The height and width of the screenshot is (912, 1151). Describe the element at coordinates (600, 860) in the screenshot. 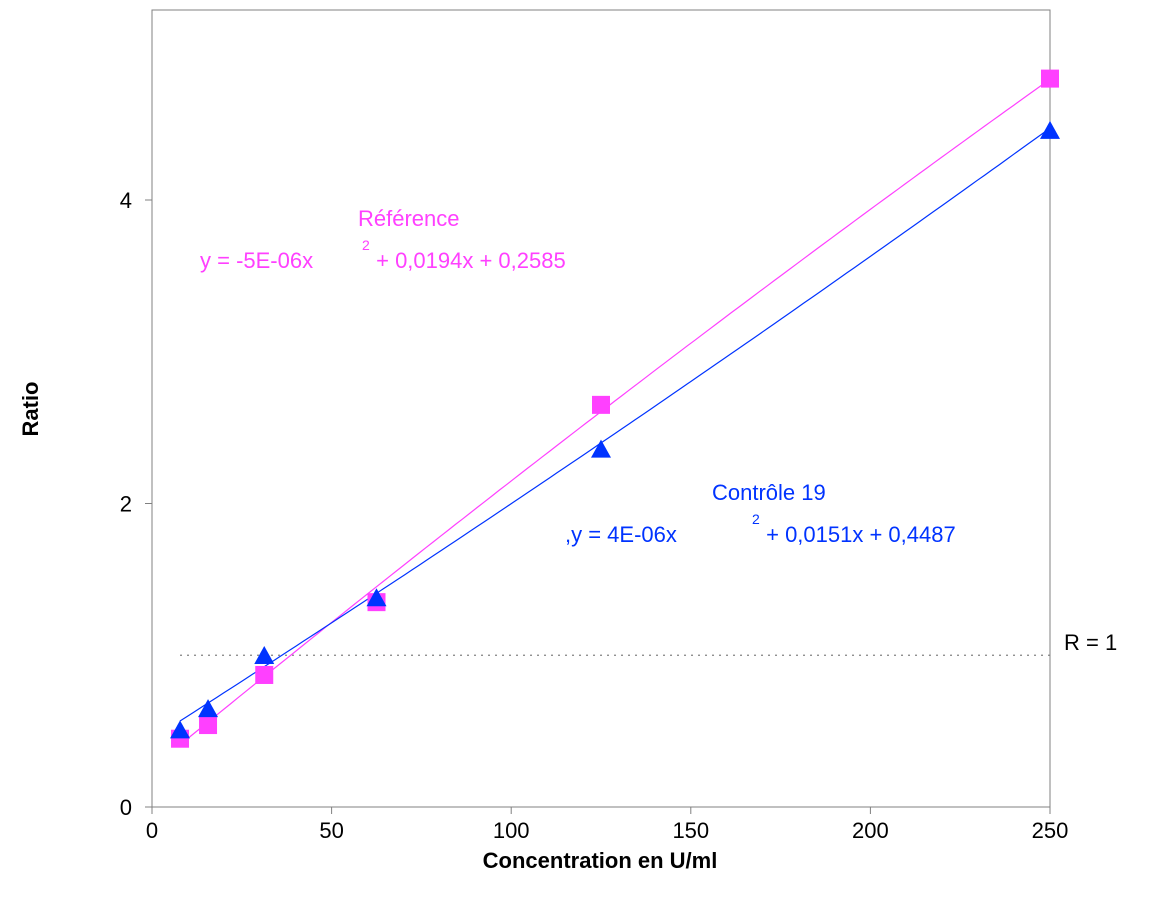

I see `x-axis-label: Concentration en U/ml` at that location.